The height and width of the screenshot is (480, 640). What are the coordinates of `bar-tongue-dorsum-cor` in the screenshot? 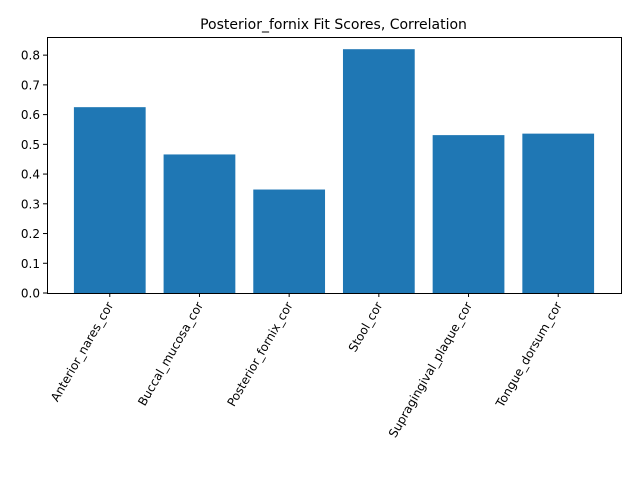 It's located at (558, 213).